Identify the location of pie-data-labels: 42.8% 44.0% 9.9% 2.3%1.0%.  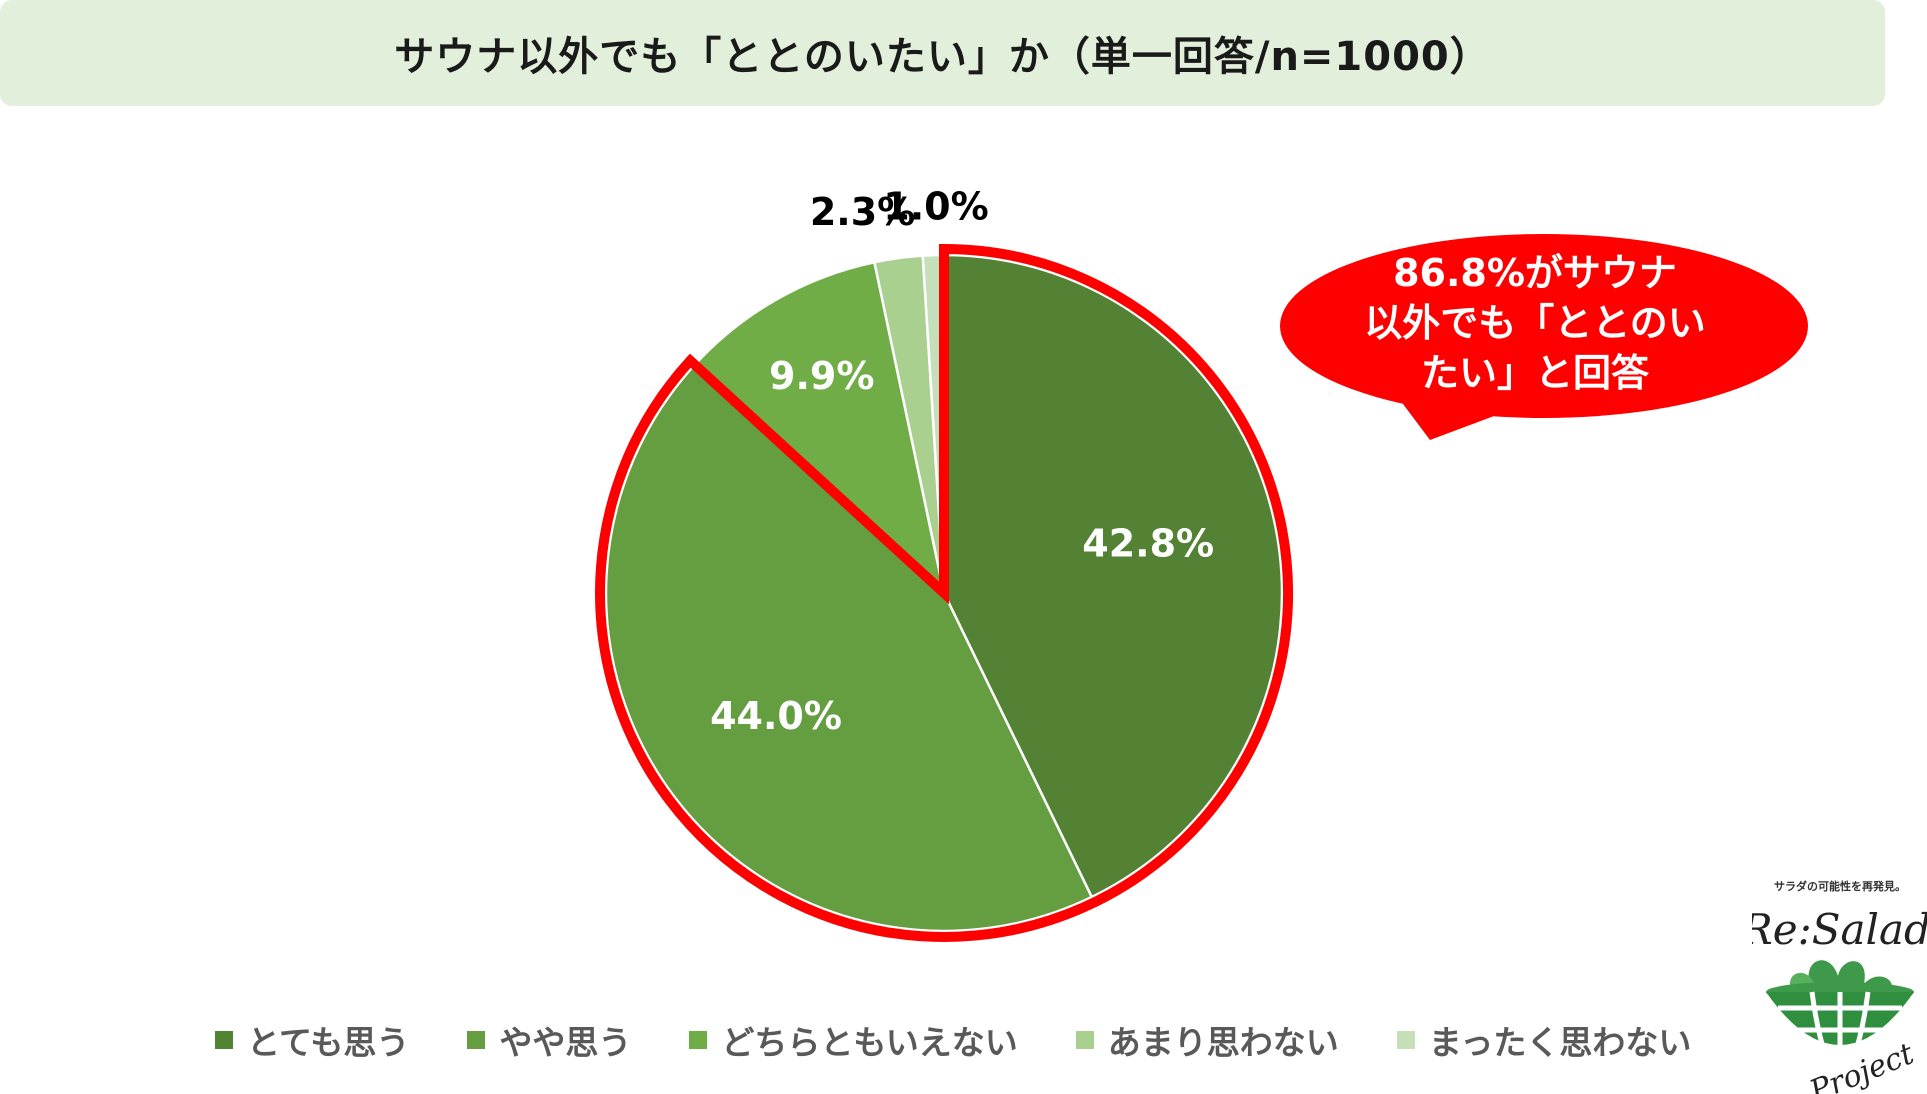
(962, 461).